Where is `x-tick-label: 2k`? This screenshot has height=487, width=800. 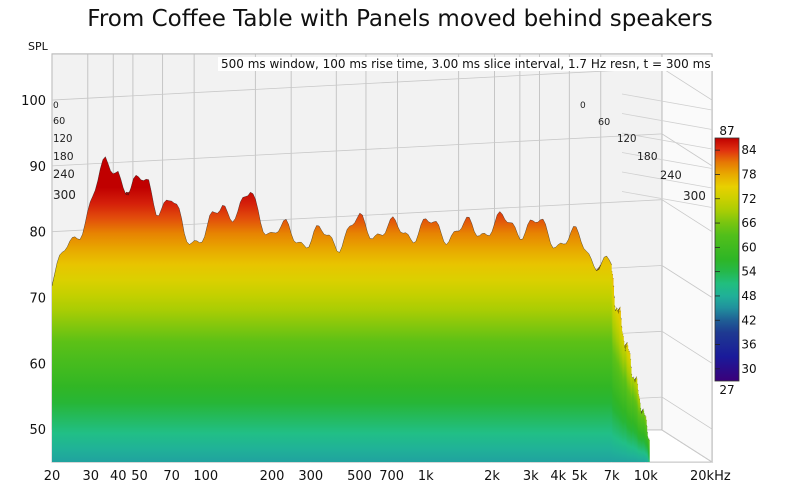
x-tick-label: 2k is located at coordinates (492, 476).